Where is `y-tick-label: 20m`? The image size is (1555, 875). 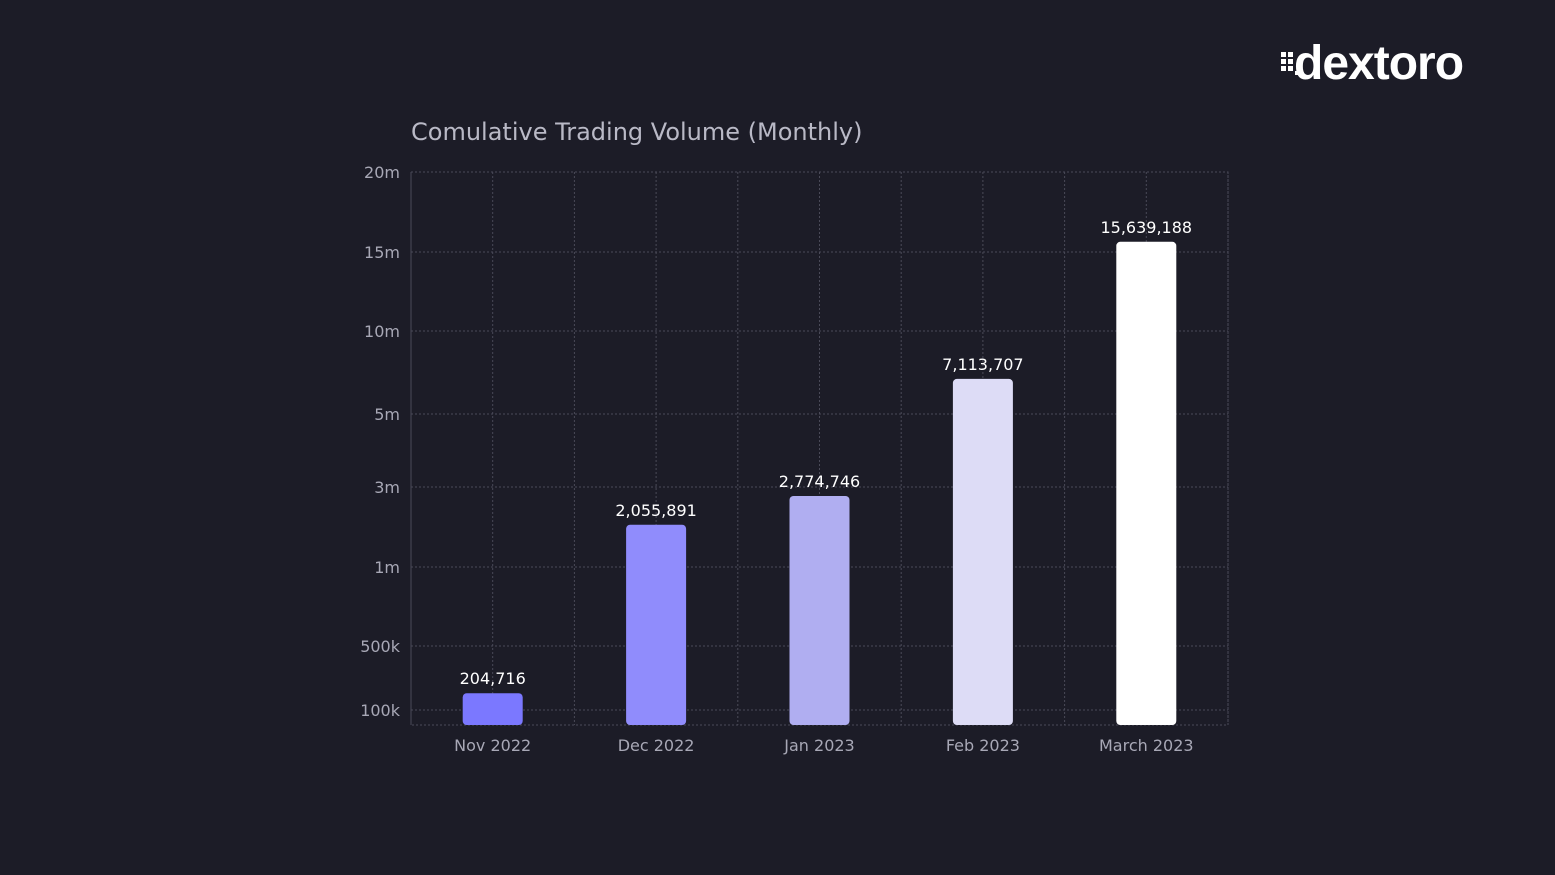
y-tick-label: 20m is located at coordinates (382, 172).